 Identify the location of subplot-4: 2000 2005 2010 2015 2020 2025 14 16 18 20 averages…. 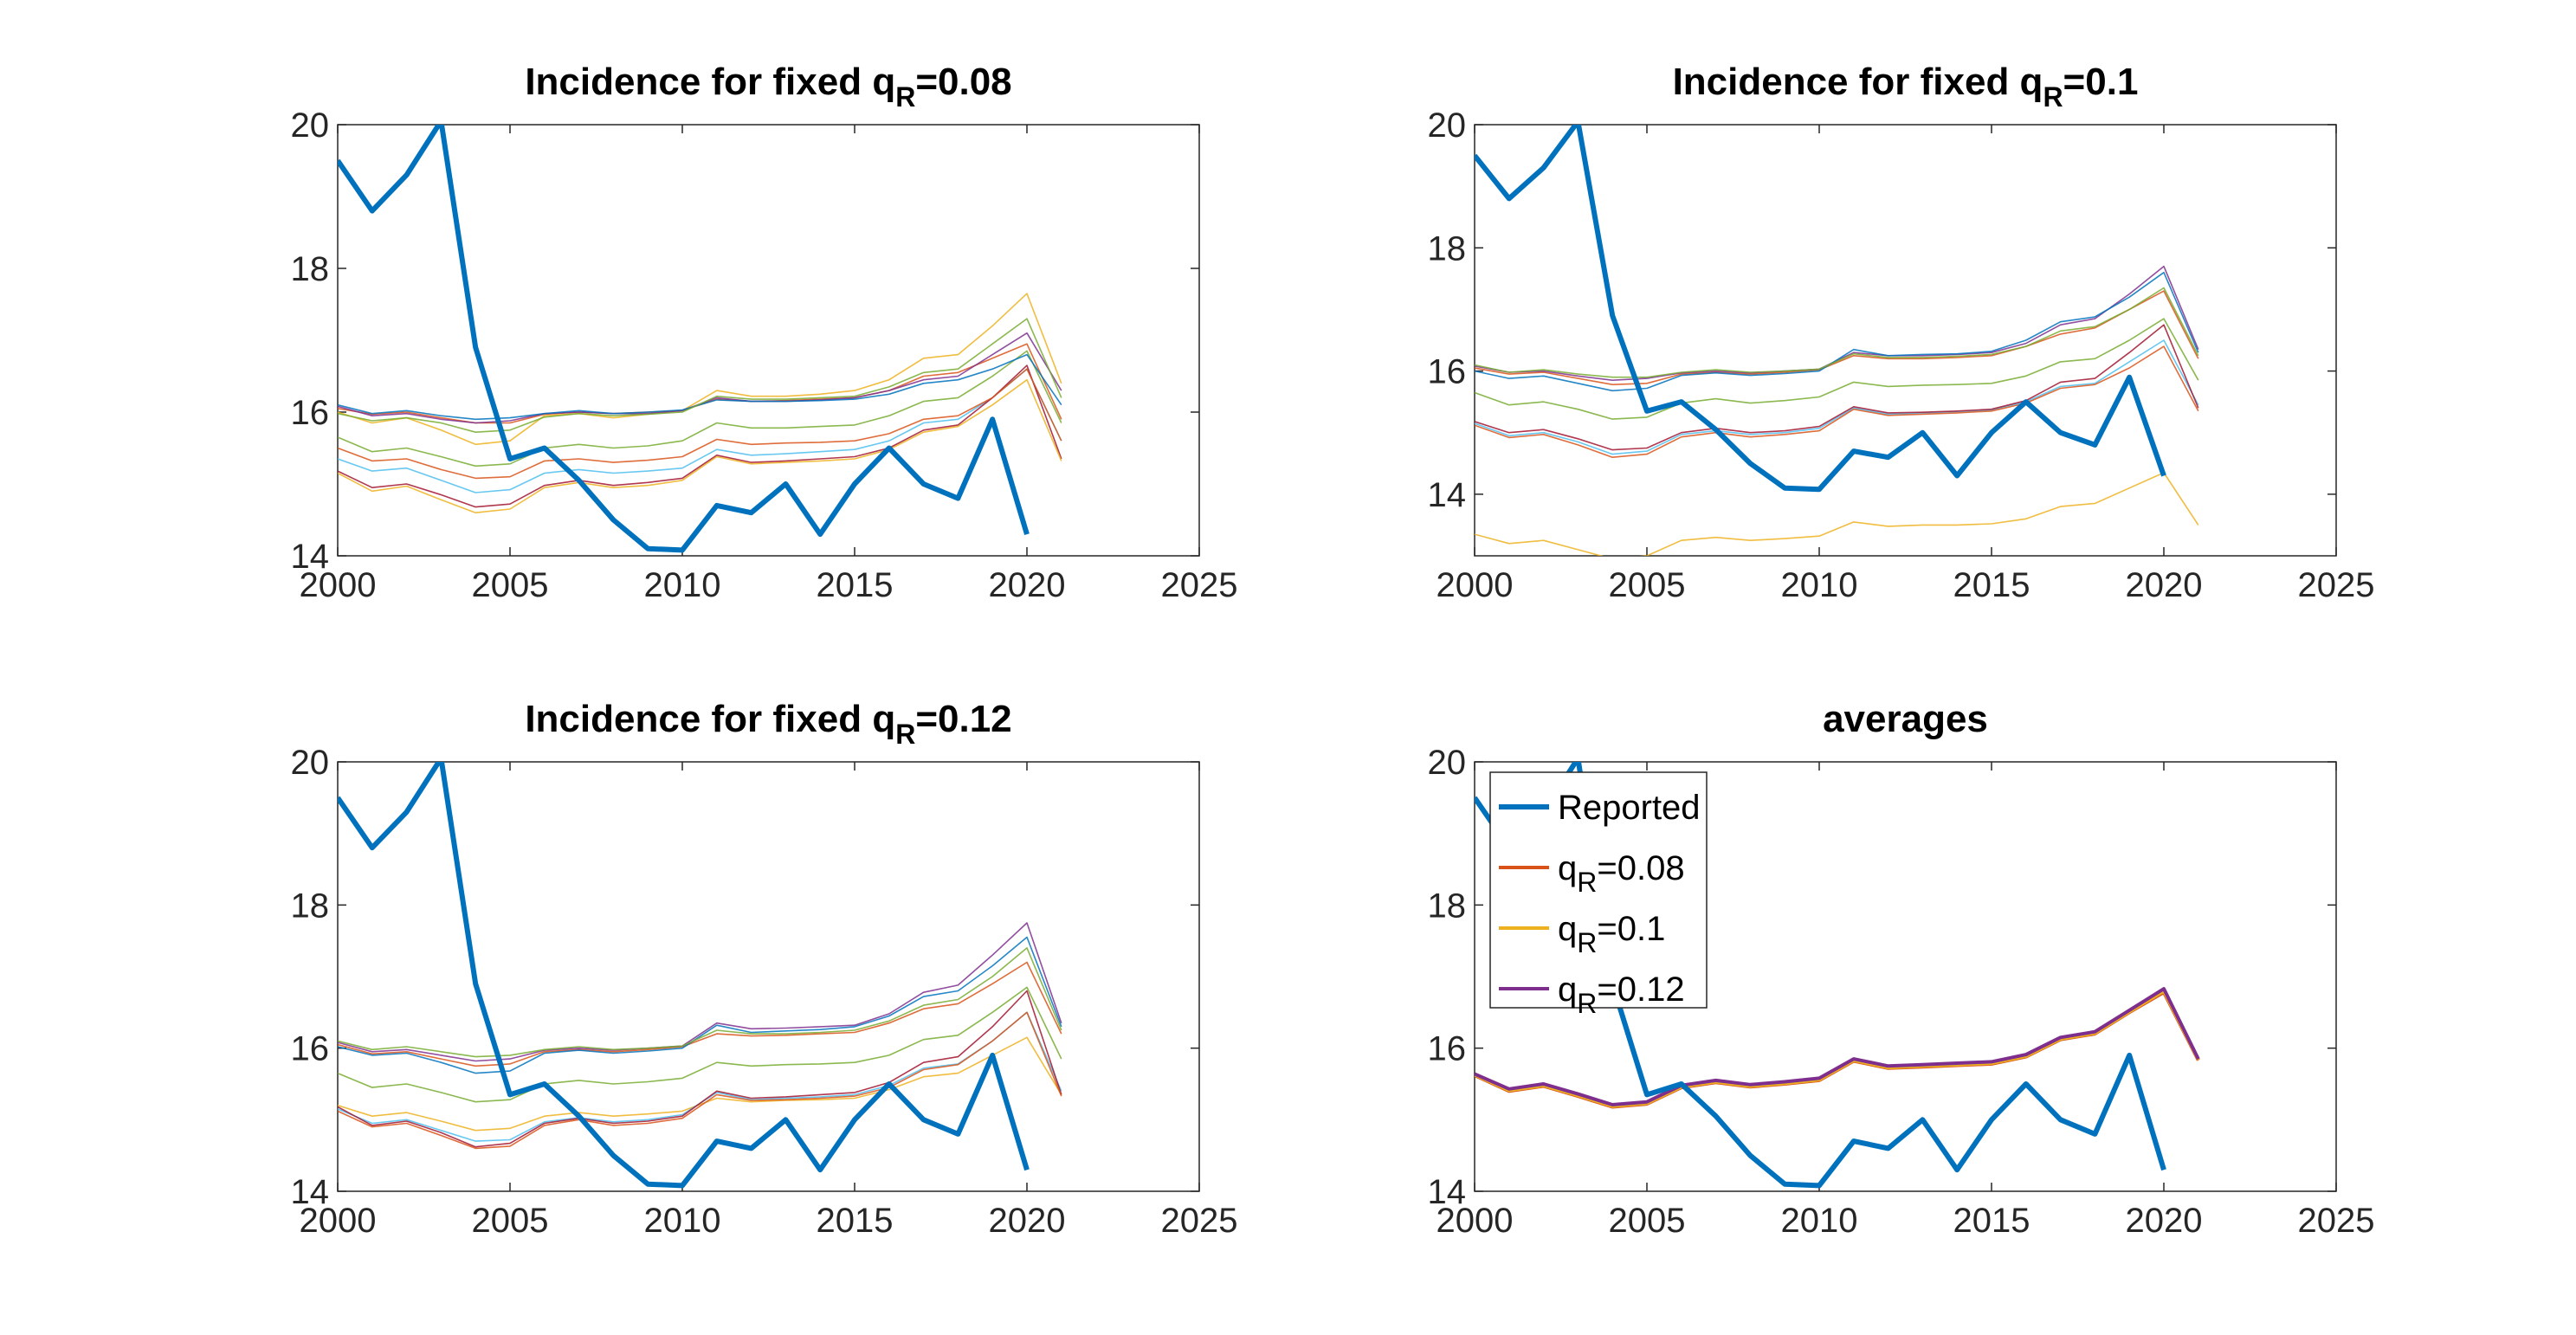
(1901, 969).